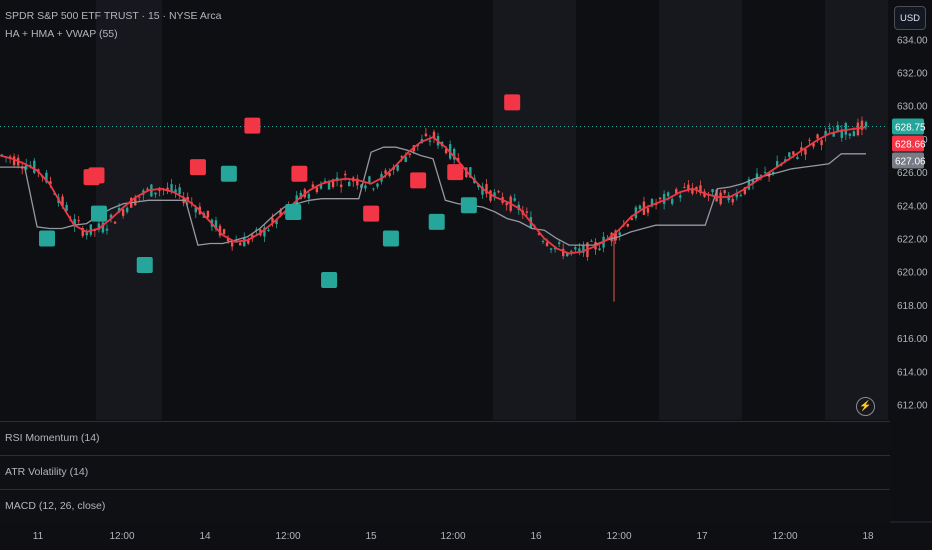  Describe the element at coordinates (865, 406) in the screenshot. I see `lightning-icon: ⚡` at that location.